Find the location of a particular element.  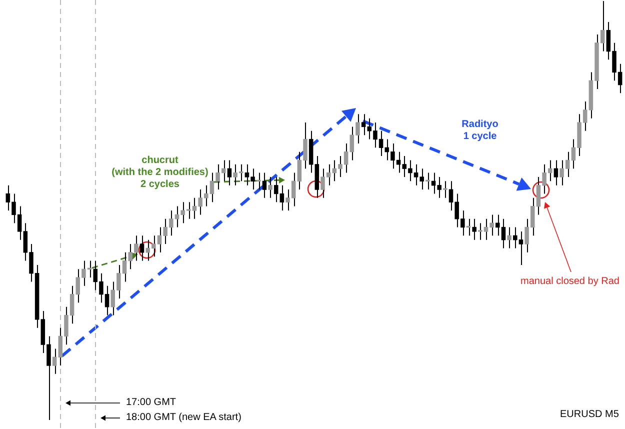

annotation: 18:00 GMT (new EA start) is located at coordinates (184, 418).